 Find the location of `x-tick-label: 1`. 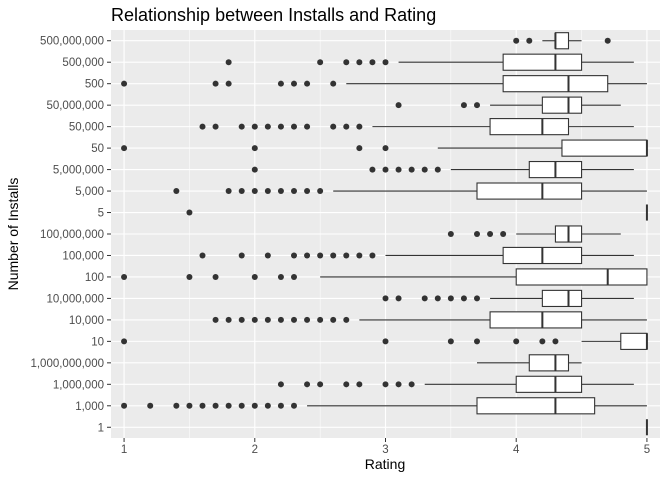

x-tick-label: 1 is located at coordinates (124, 450).